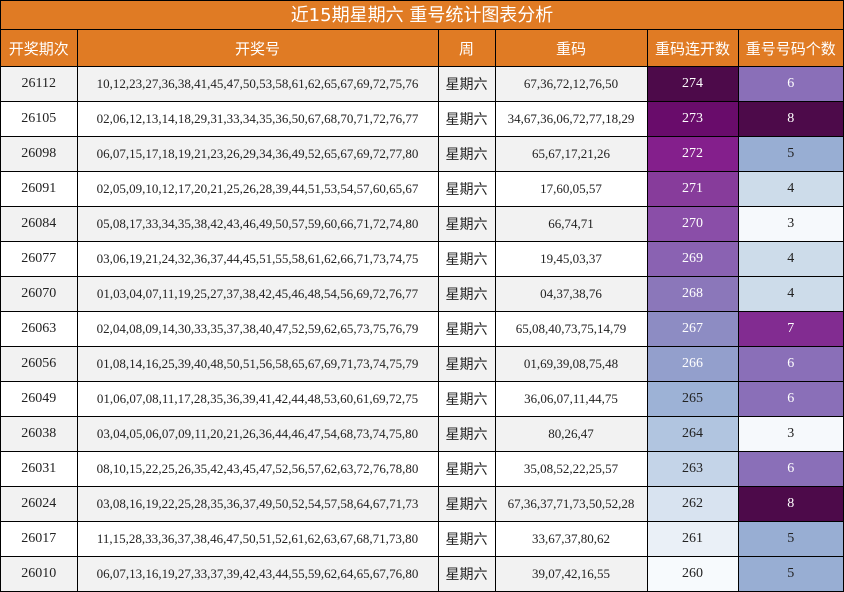 Image resolution: width=844 pixels, height=592 pixels. Describe the element at coordinates (571, 399) in the screenshot. I see `cell-repeat: 36,06,07,11,44,75` at that location.